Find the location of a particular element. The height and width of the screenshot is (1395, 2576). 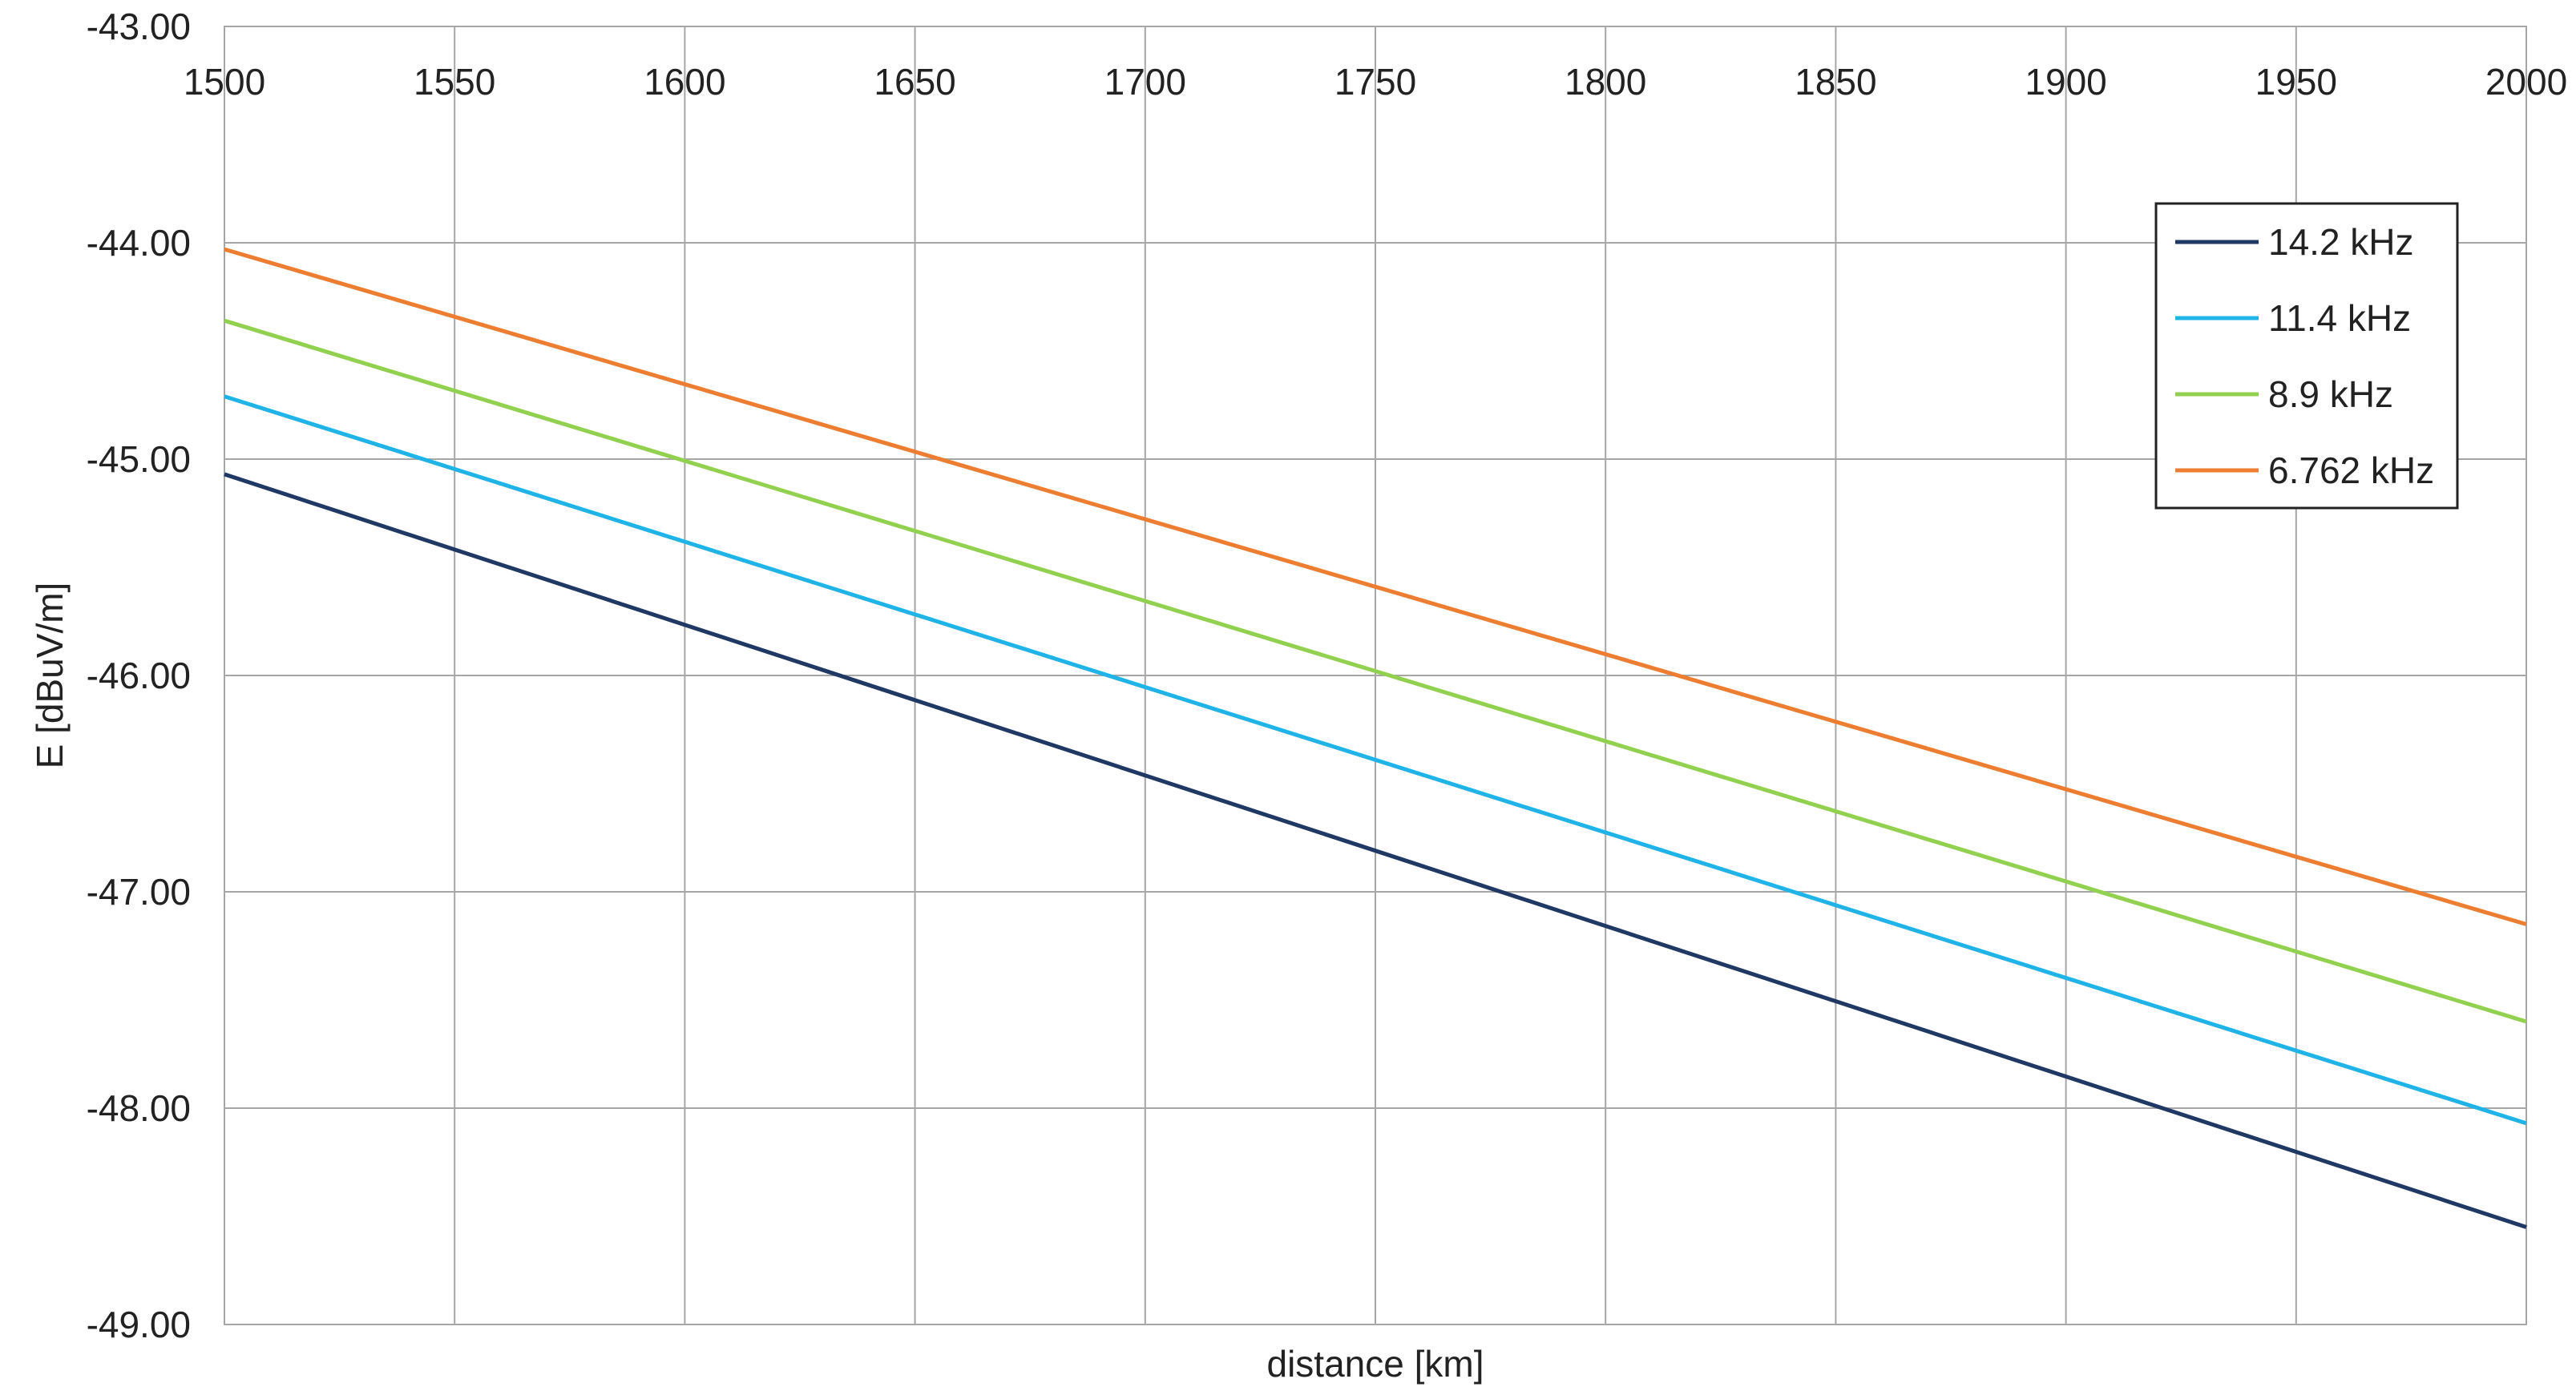

x-tick-label: 2000 is located at coordinates (2526, 82).